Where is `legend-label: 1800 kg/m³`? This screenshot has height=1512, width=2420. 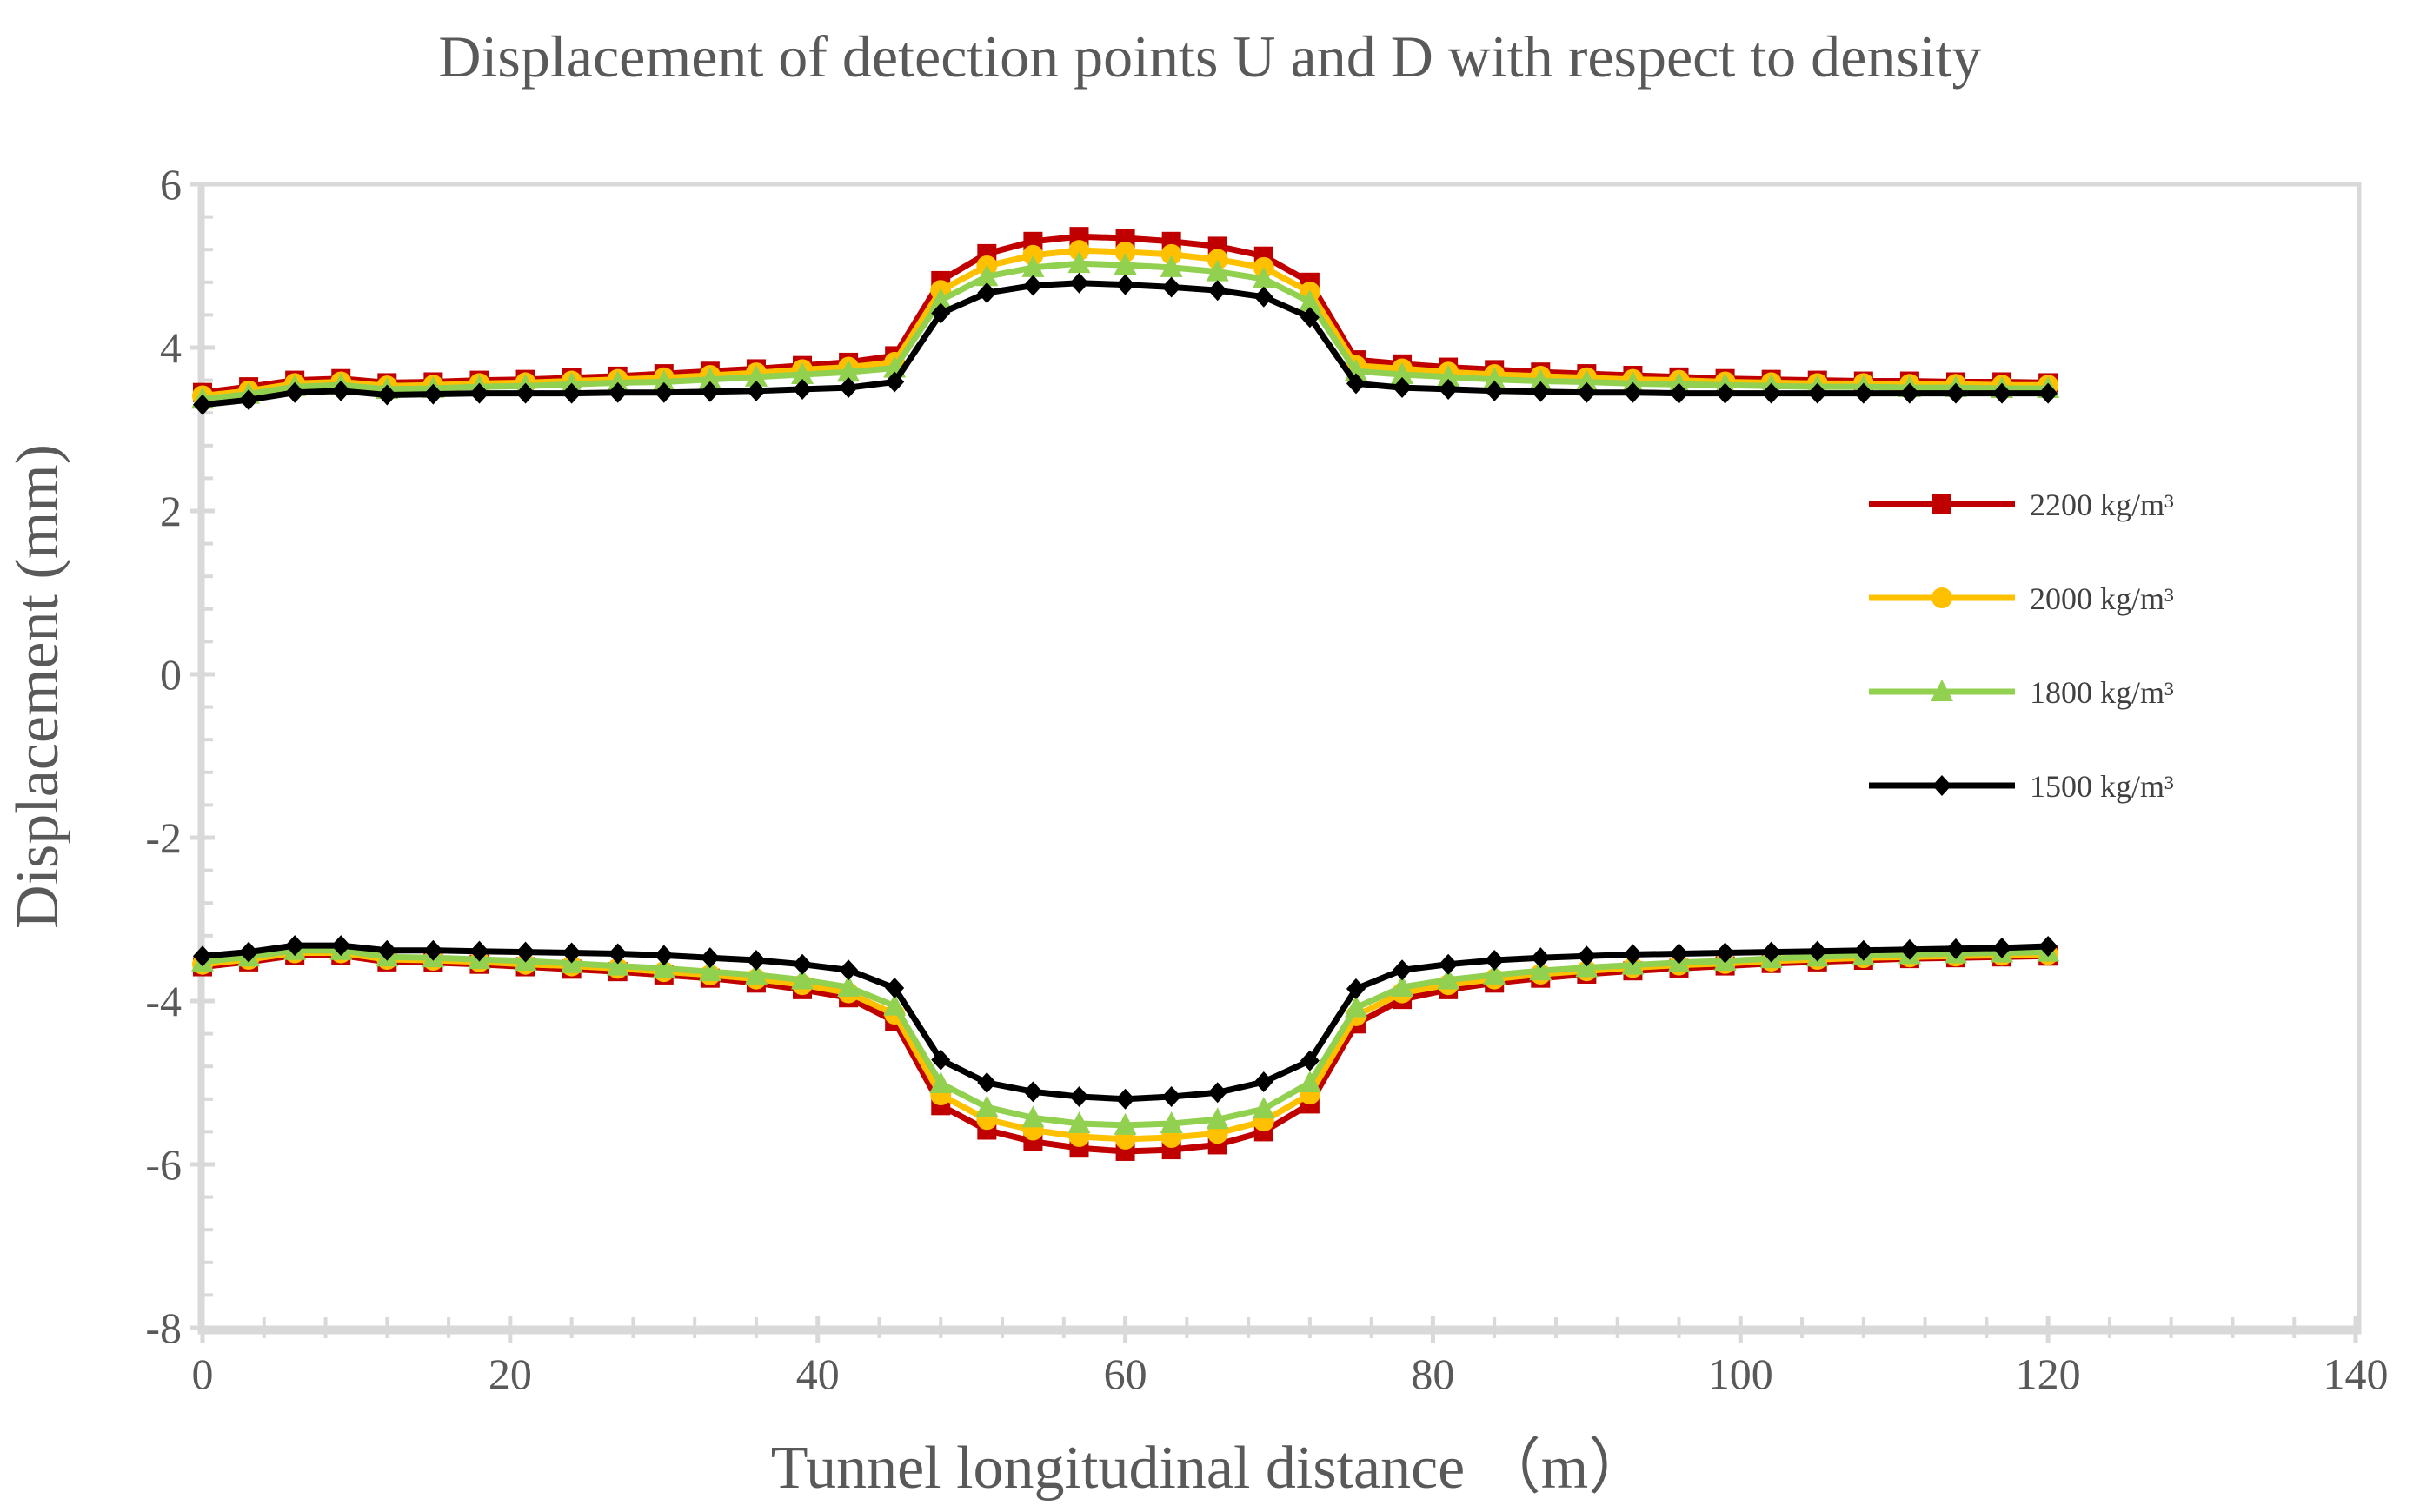 legend-label: 1800 kg/m³ is located at coordinates (2102, 692).